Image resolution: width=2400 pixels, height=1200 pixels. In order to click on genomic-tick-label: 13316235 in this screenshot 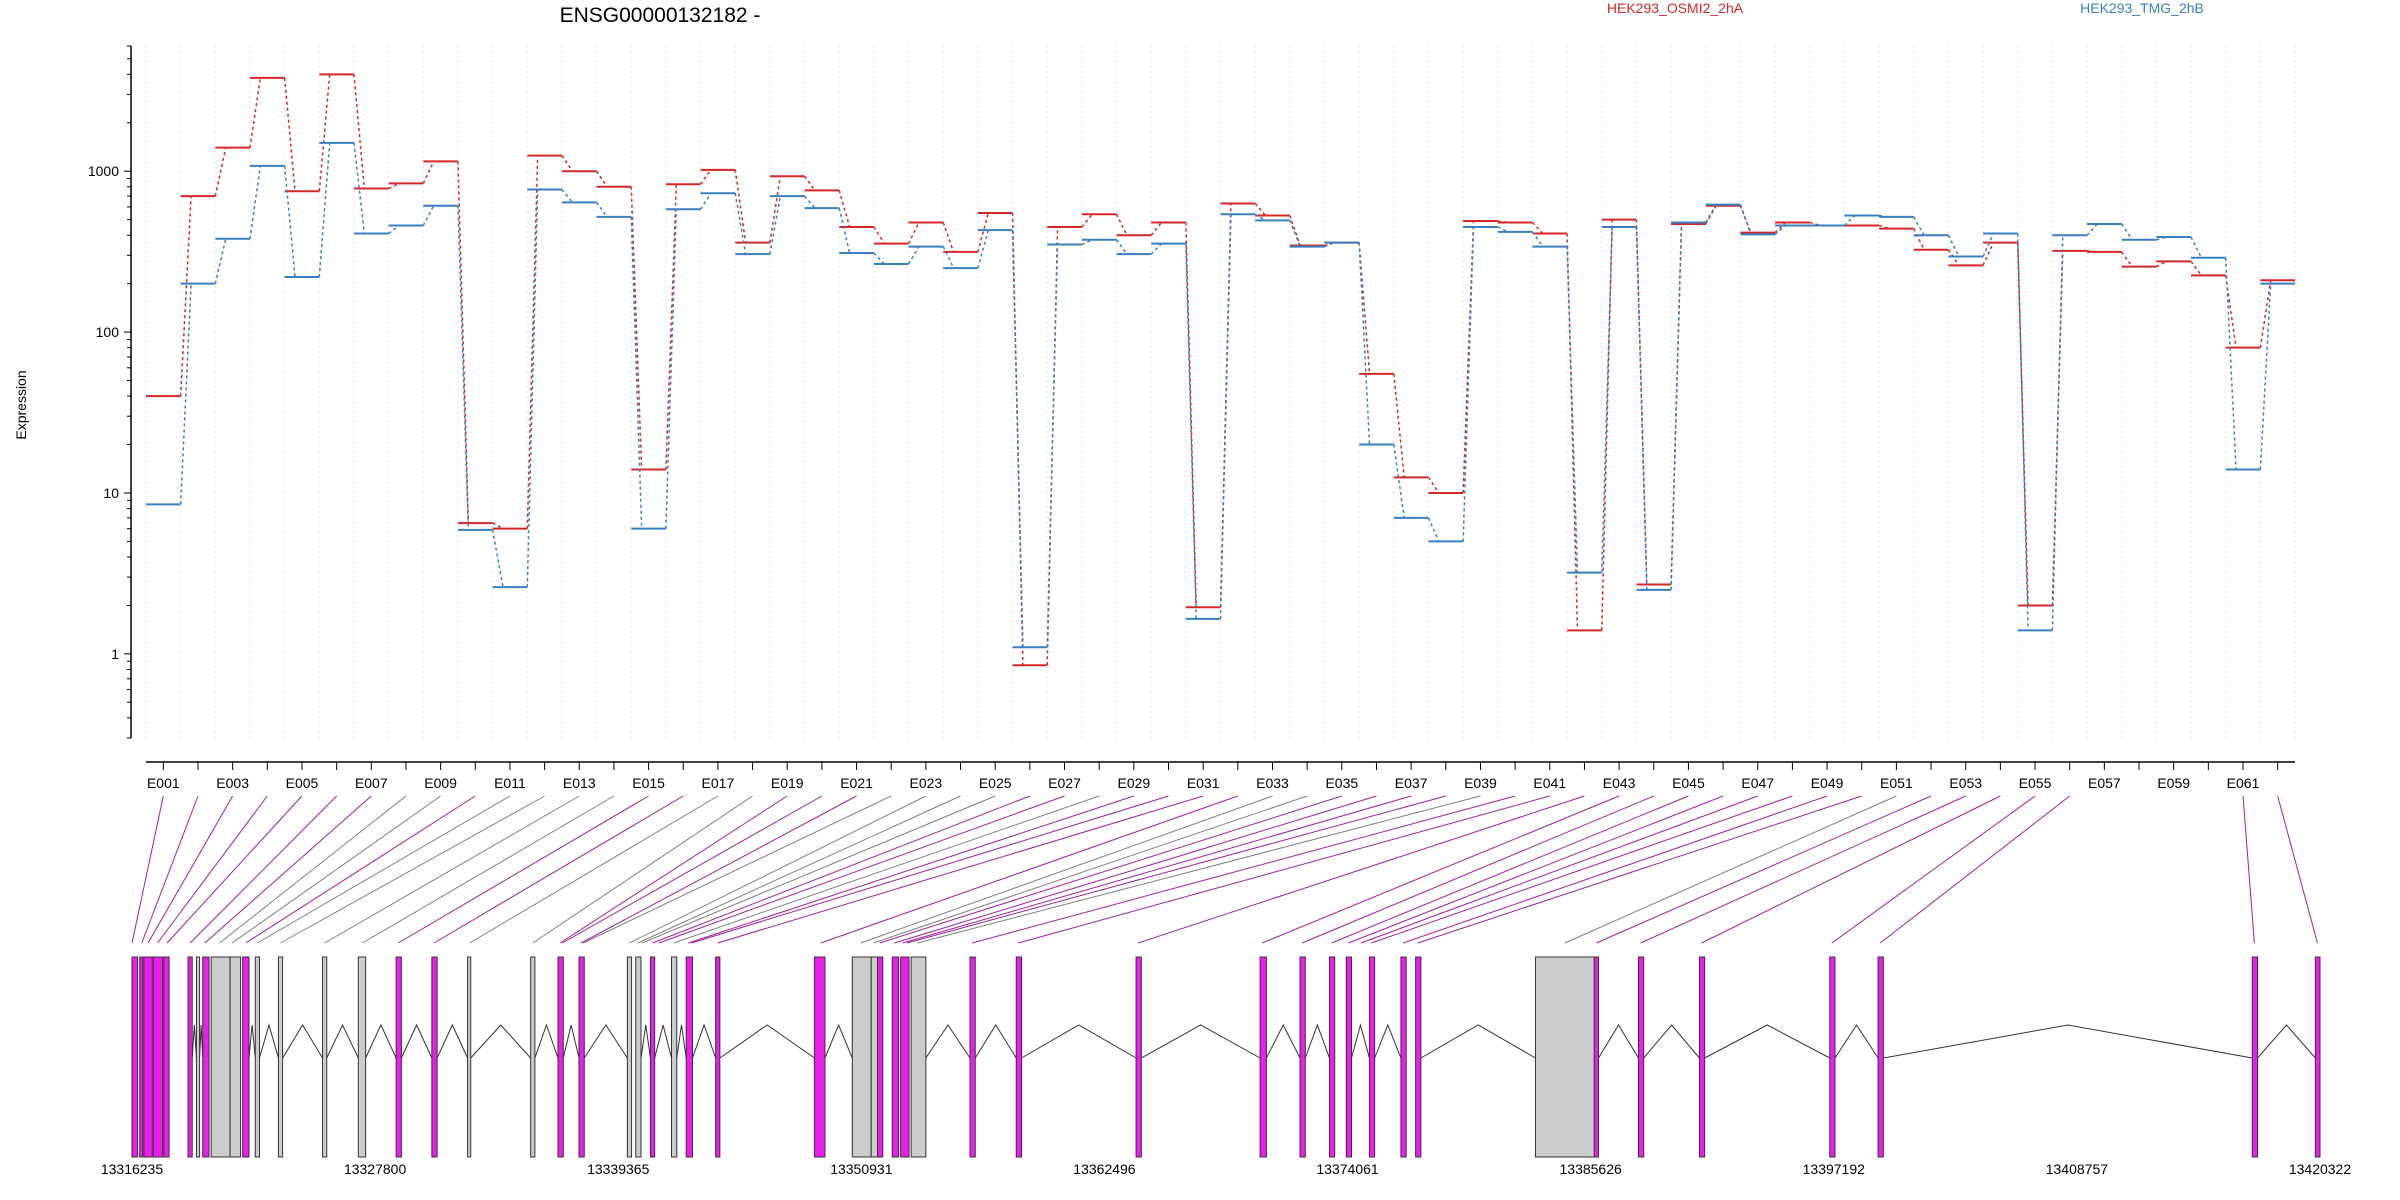, I will do `click(132, 1169)`.